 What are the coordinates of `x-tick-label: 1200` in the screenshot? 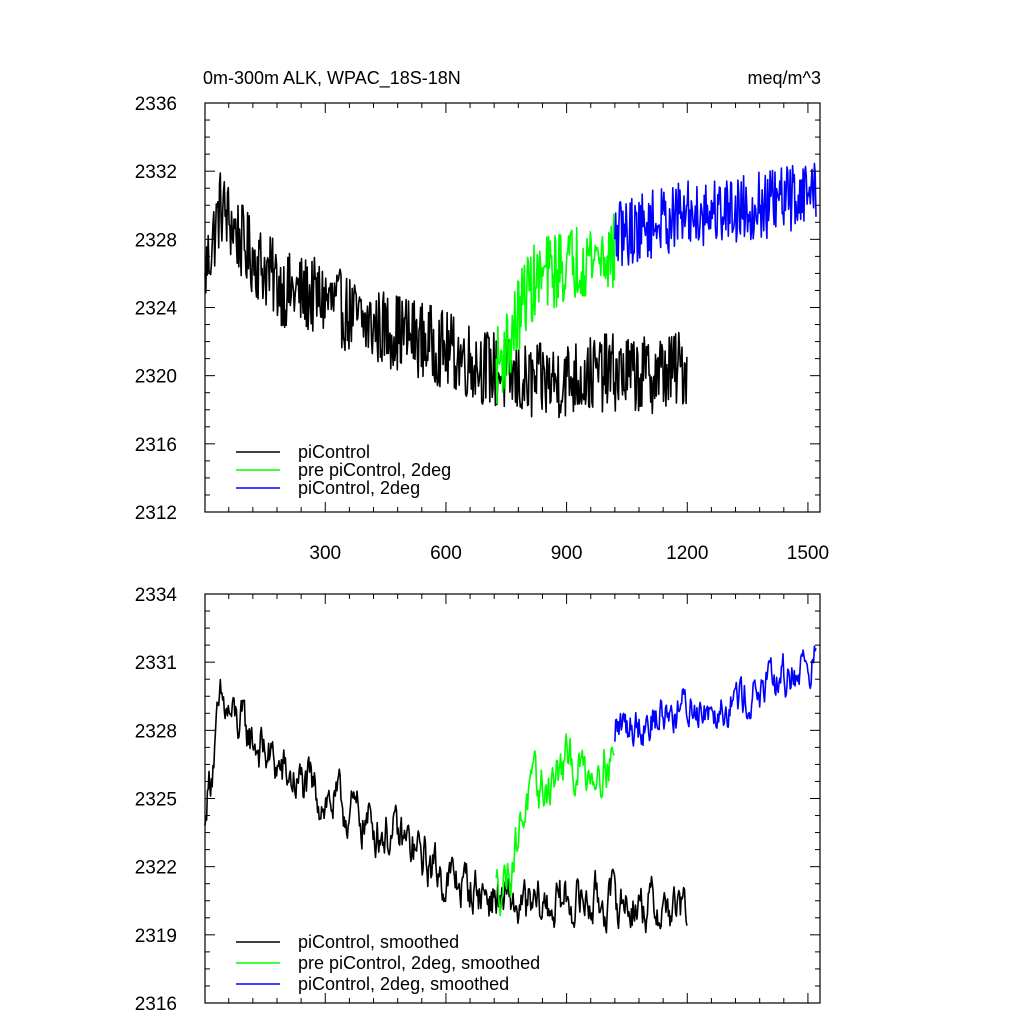 It's located at (687, 553).